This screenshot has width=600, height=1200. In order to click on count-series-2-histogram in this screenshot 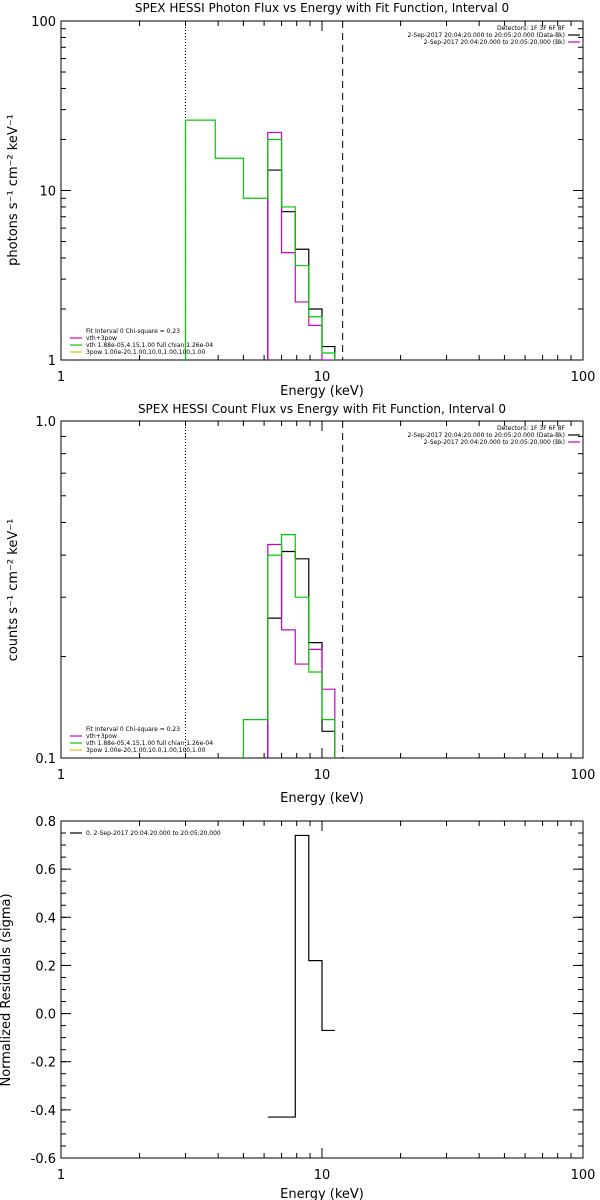, I will do `click(289, 646)`.